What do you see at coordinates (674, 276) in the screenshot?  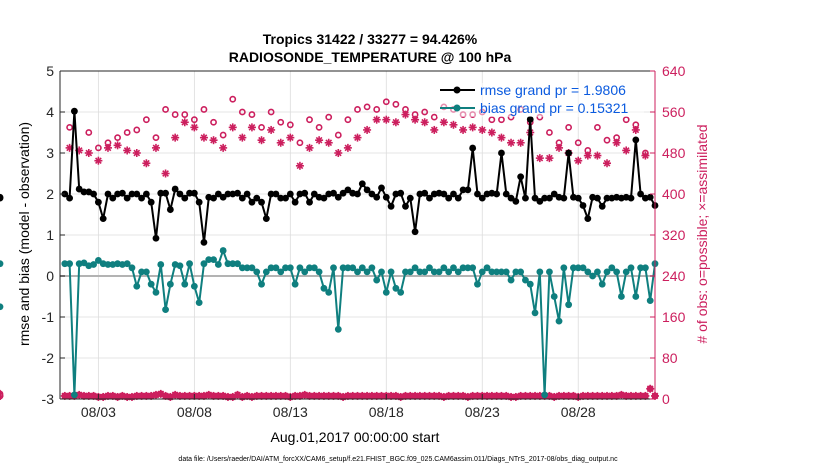 I see `y2-tick-label: 240` at bounding box center [674, 276].